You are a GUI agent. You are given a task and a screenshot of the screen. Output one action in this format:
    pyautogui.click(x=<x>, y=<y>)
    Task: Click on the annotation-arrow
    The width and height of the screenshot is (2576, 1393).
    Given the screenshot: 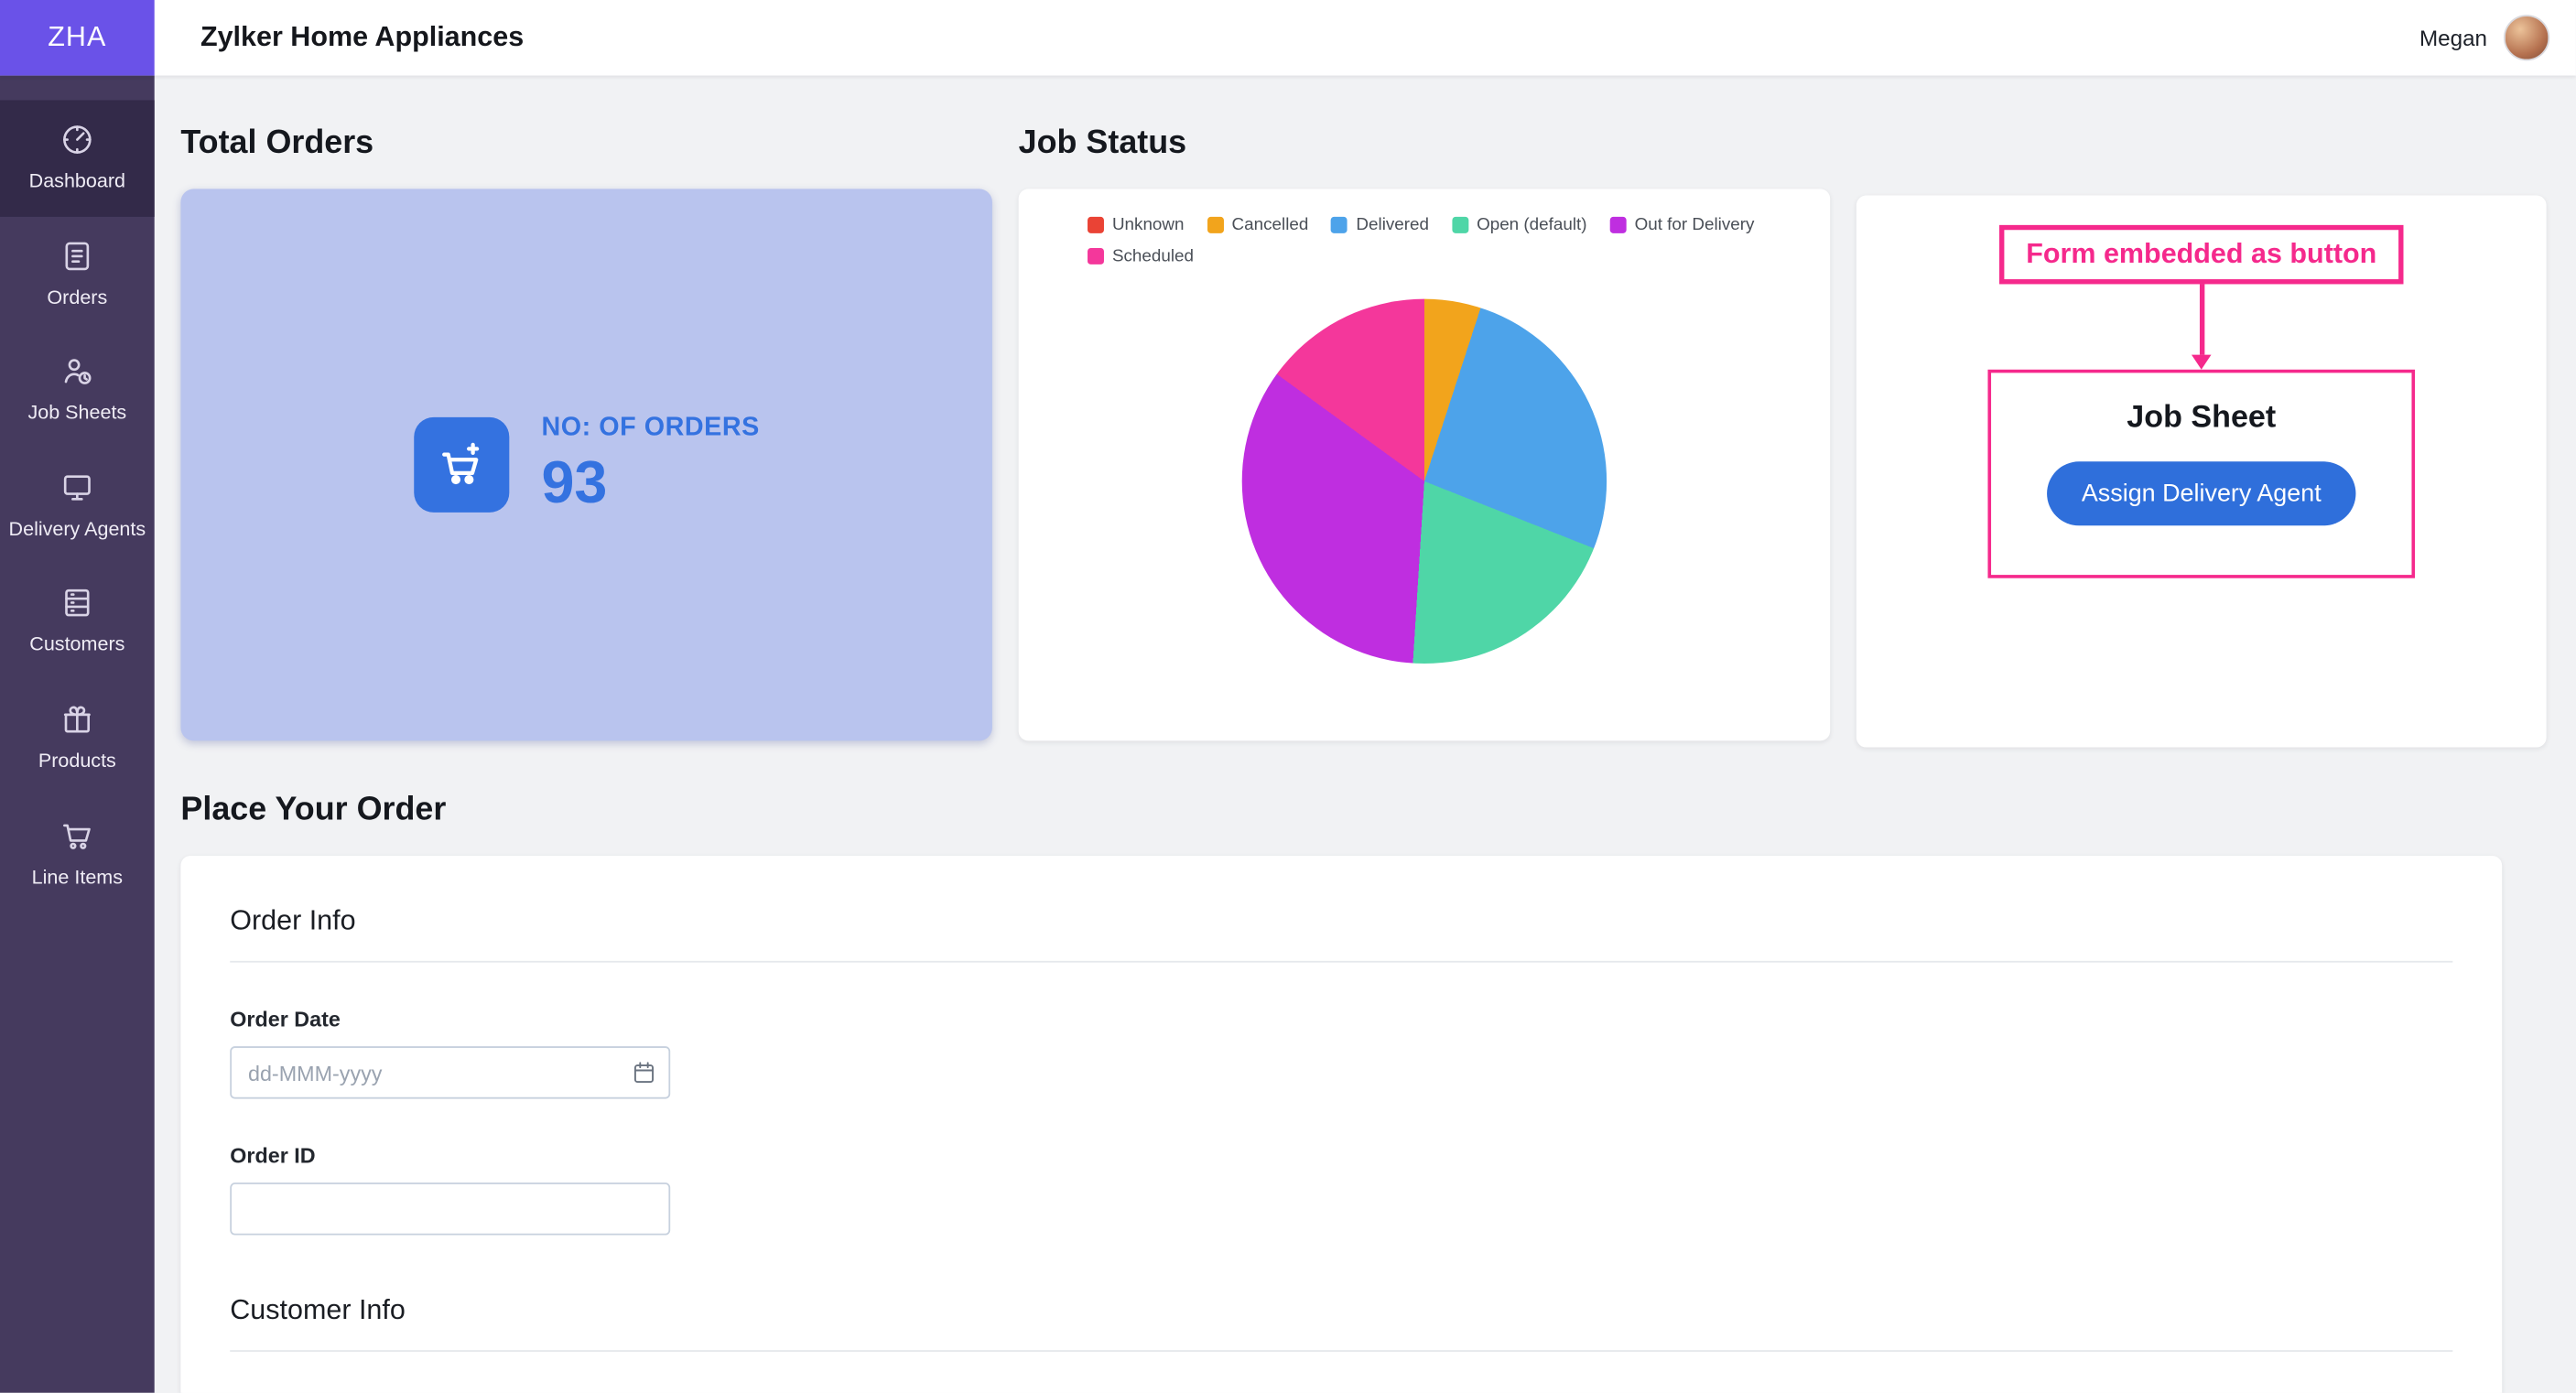 What is the action you would take?
    pyautogui.click(x=2202, y=327)
    